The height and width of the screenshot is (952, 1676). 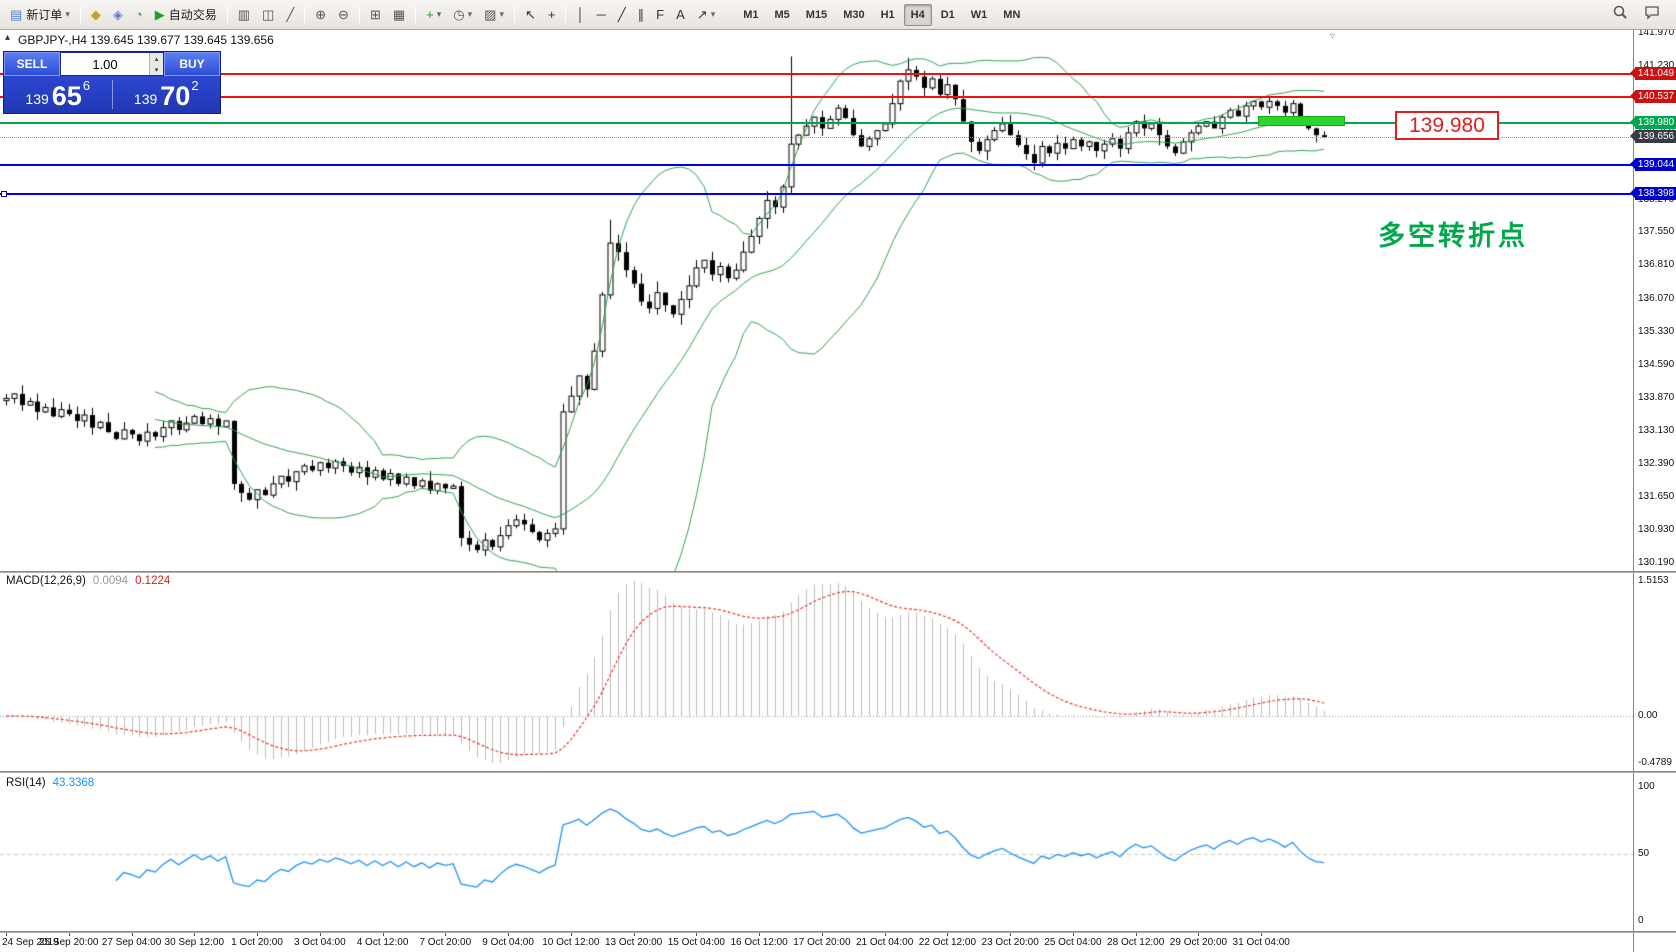 What do you see at coordinates (1453, 236) in the screenshot?
I see `turning-point-annotation: 多空转折点` at bounding box center [1453, 236].